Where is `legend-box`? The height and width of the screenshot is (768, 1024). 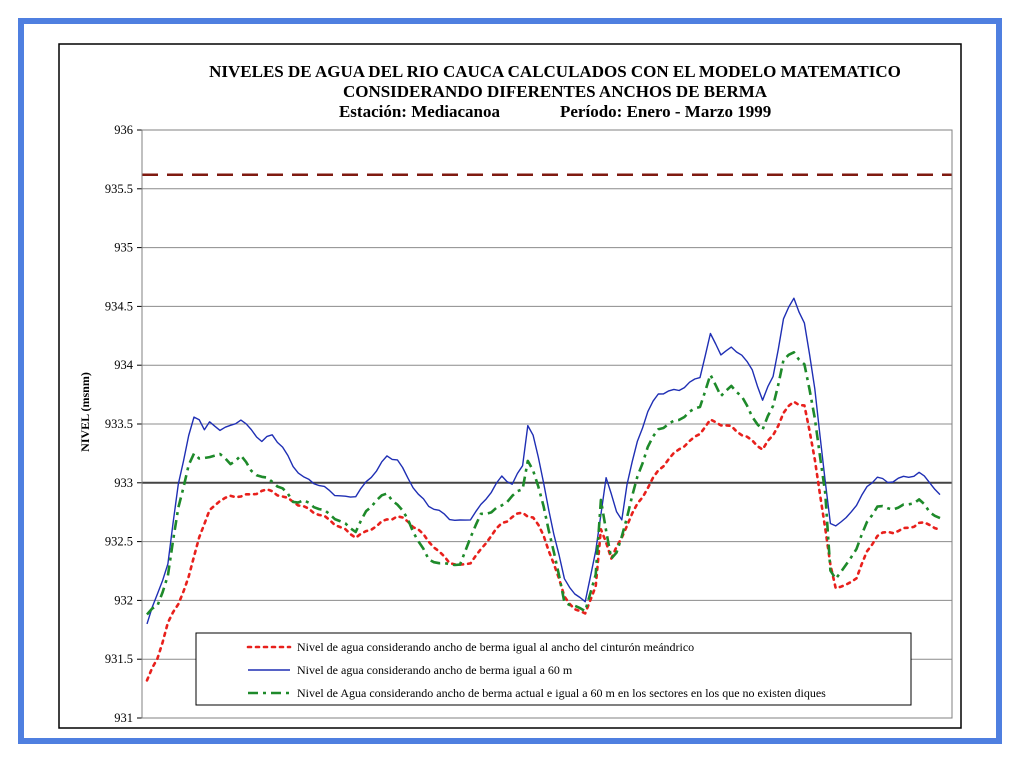
legend-box is located at coordinates (553, 669).